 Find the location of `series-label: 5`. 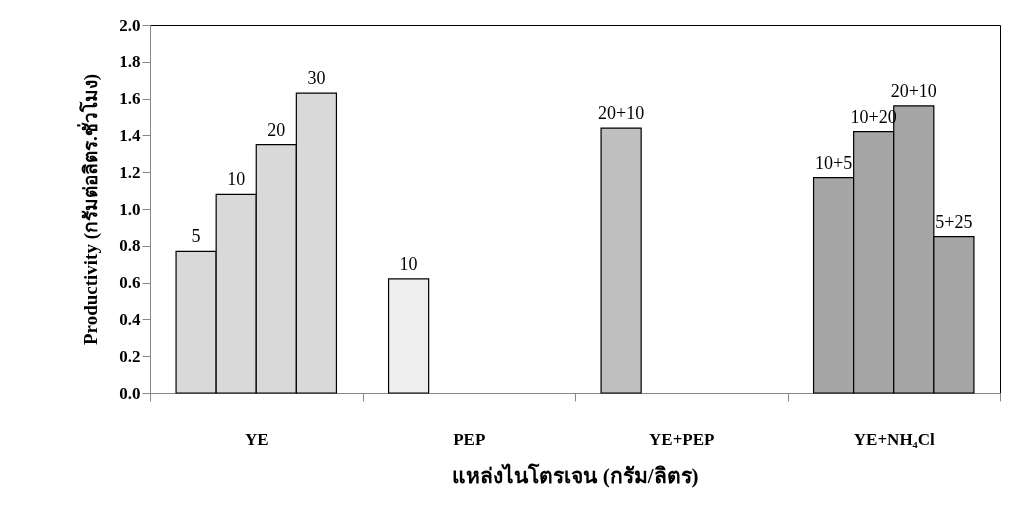

series-label: 5 is located at coordinates (196, 236).